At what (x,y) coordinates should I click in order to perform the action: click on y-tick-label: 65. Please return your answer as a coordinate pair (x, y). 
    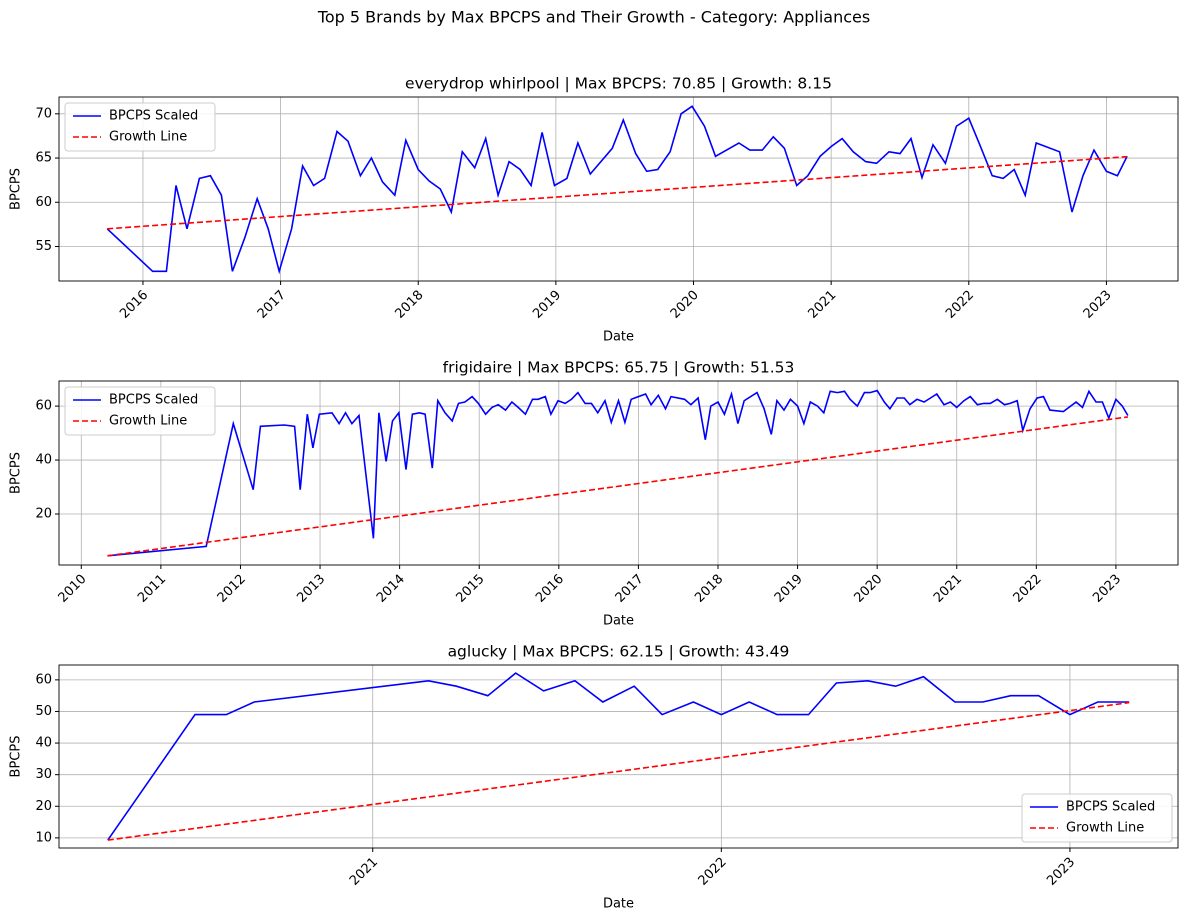
    Looking at the image, I should click on (43, 158).